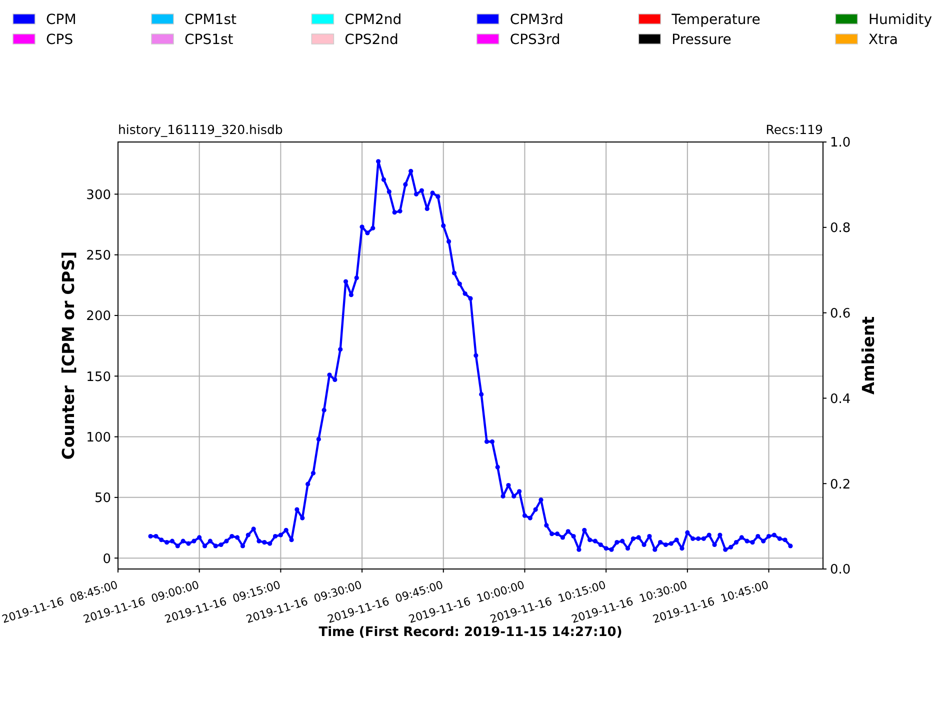 The image size is (946, 711). I want to click on y2-tick-label: 0.0, so click(840, 570).